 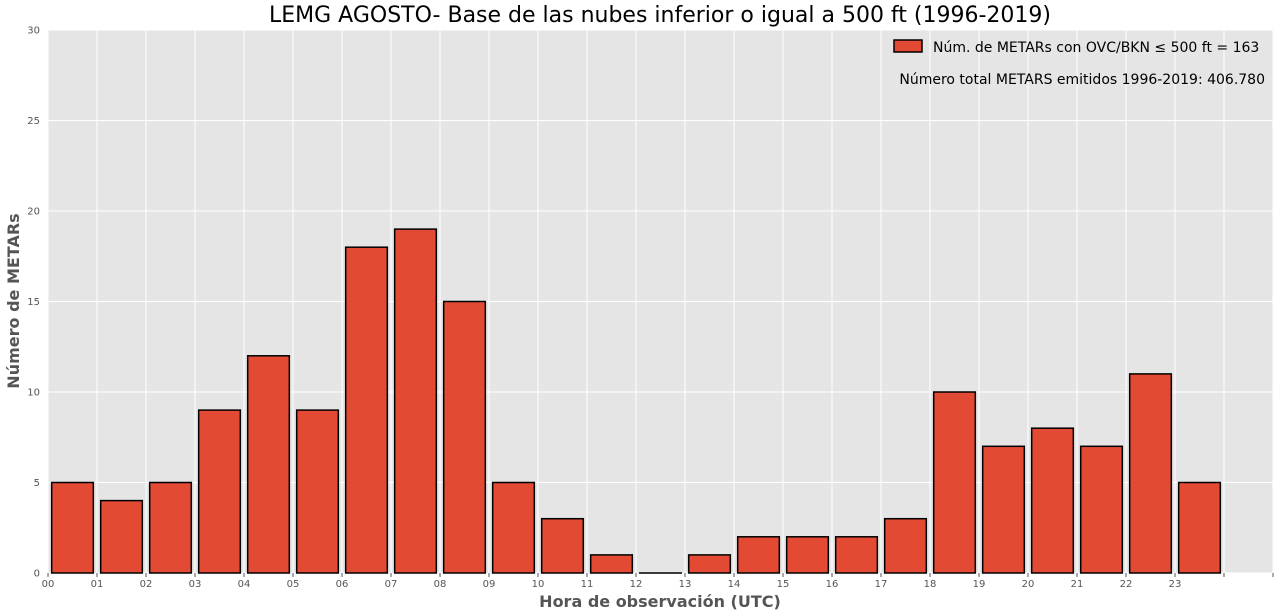 I want to click on x-tick-label: 19, so click(x=979, y=584).